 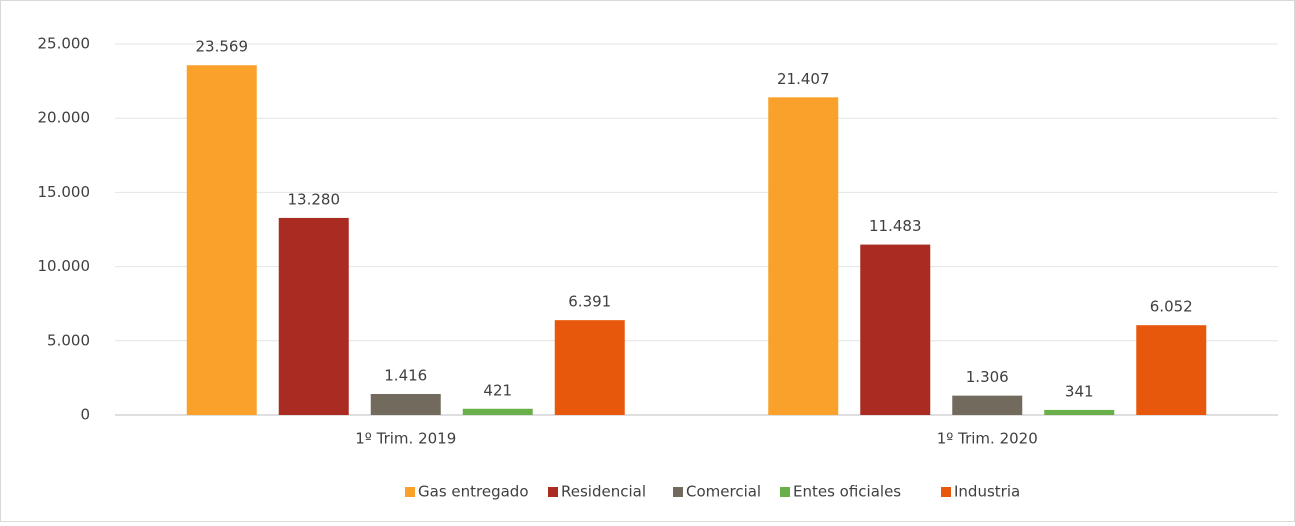 I want to click on value-label: 1.416, so click(x=405, y=375).